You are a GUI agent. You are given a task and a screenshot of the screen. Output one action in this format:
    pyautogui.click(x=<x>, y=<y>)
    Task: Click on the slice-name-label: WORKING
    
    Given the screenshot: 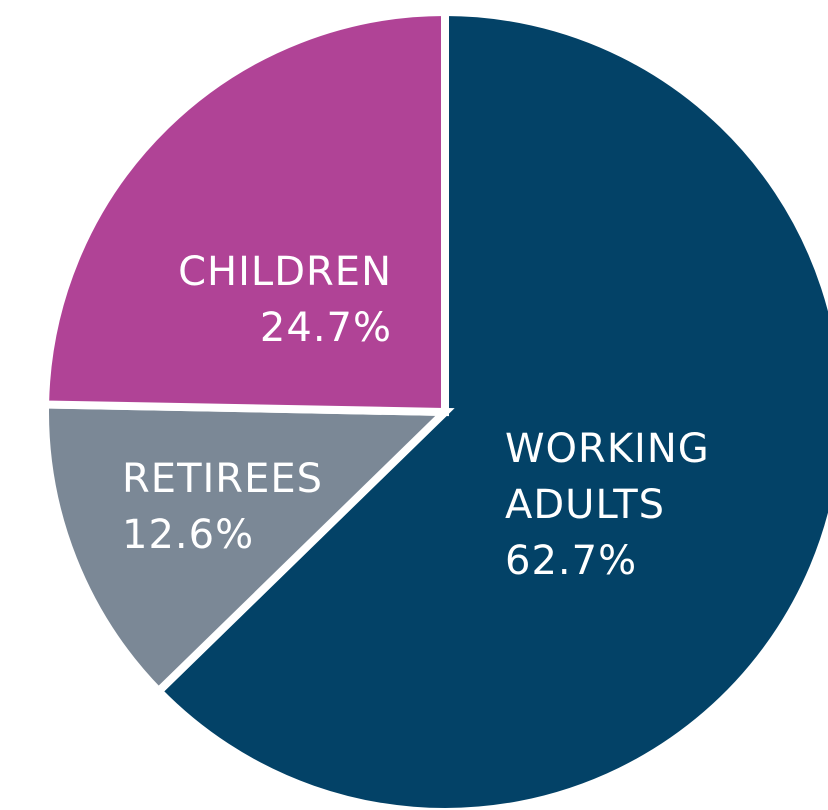 What is the action you would take?
    pyautogui.click(x=607, y=449)
    